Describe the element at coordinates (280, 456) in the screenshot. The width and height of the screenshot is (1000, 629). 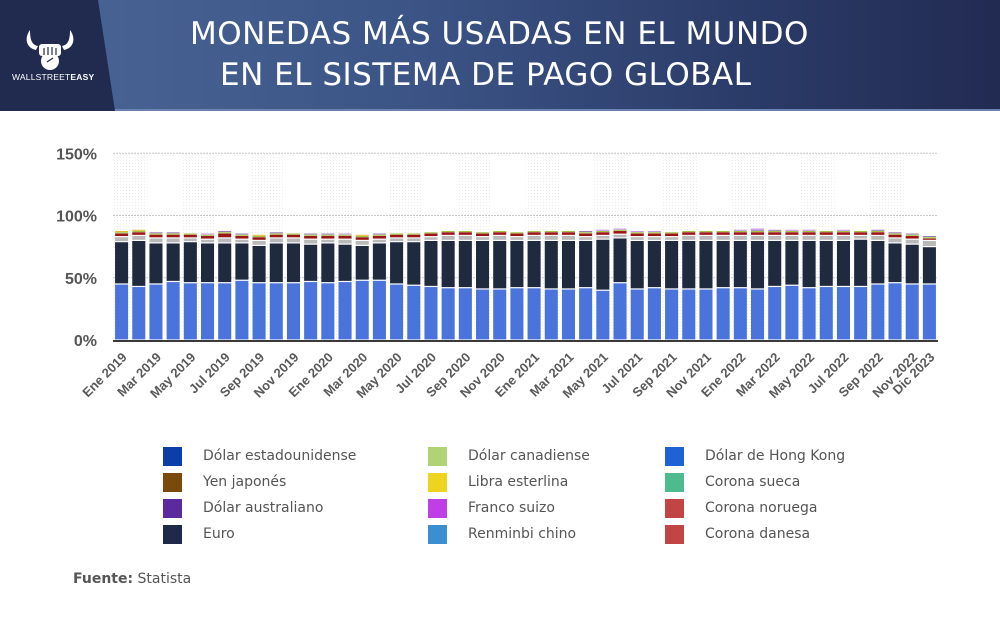
I see `legend-label: Dólar estadounidense` at that location.